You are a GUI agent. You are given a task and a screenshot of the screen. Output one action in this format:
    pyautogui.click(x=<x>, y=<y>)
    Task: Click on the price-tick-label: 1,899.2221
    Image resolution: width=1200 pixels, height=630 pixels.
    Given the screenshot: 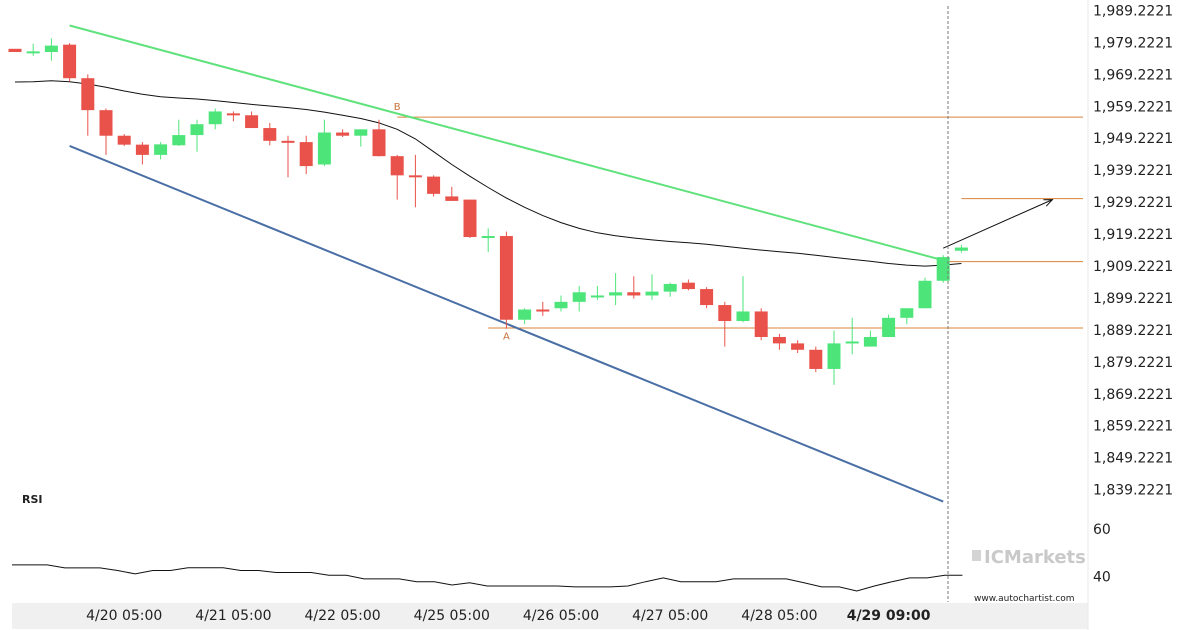 What is the action you would take?
    pyautogui.click(x=1133, y=299)
    